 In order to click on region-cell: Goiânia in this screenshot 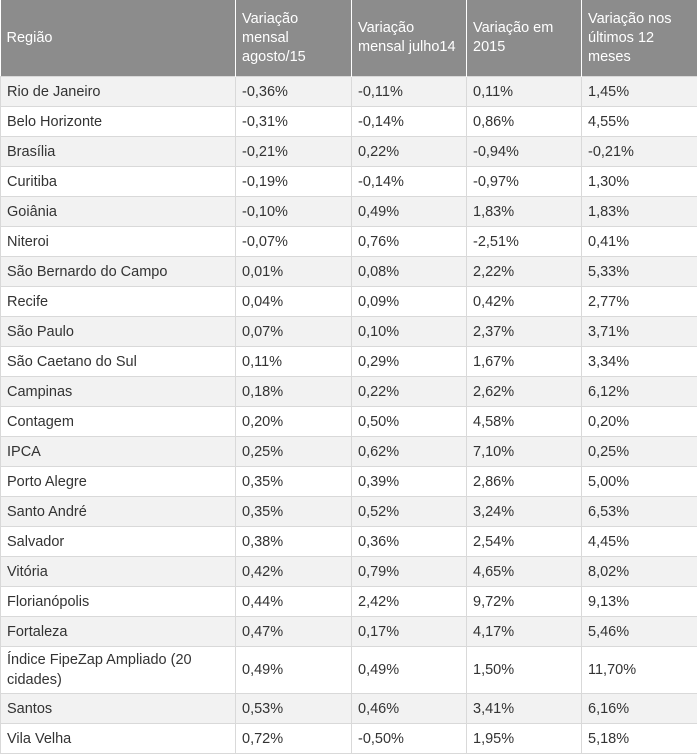, I will do `click(118, 212)`.